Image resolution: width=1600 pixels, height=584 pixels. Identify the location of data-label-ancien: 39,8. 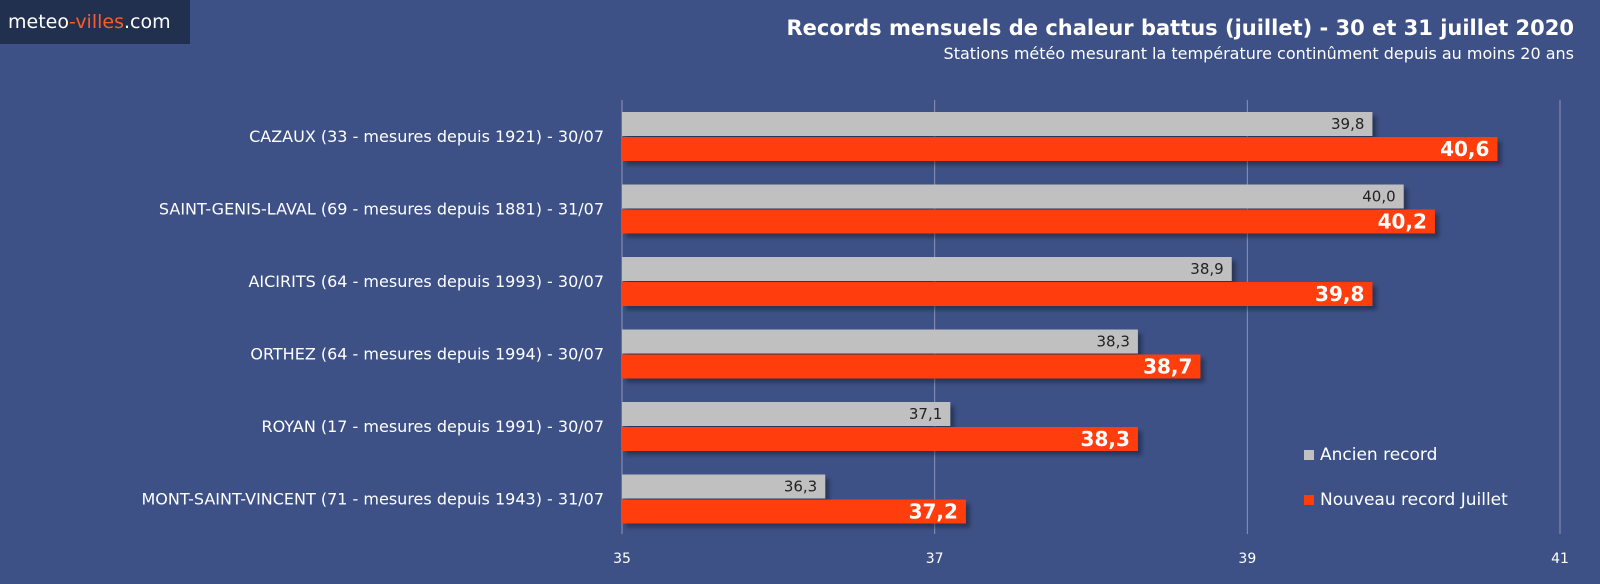
(1347, 124).